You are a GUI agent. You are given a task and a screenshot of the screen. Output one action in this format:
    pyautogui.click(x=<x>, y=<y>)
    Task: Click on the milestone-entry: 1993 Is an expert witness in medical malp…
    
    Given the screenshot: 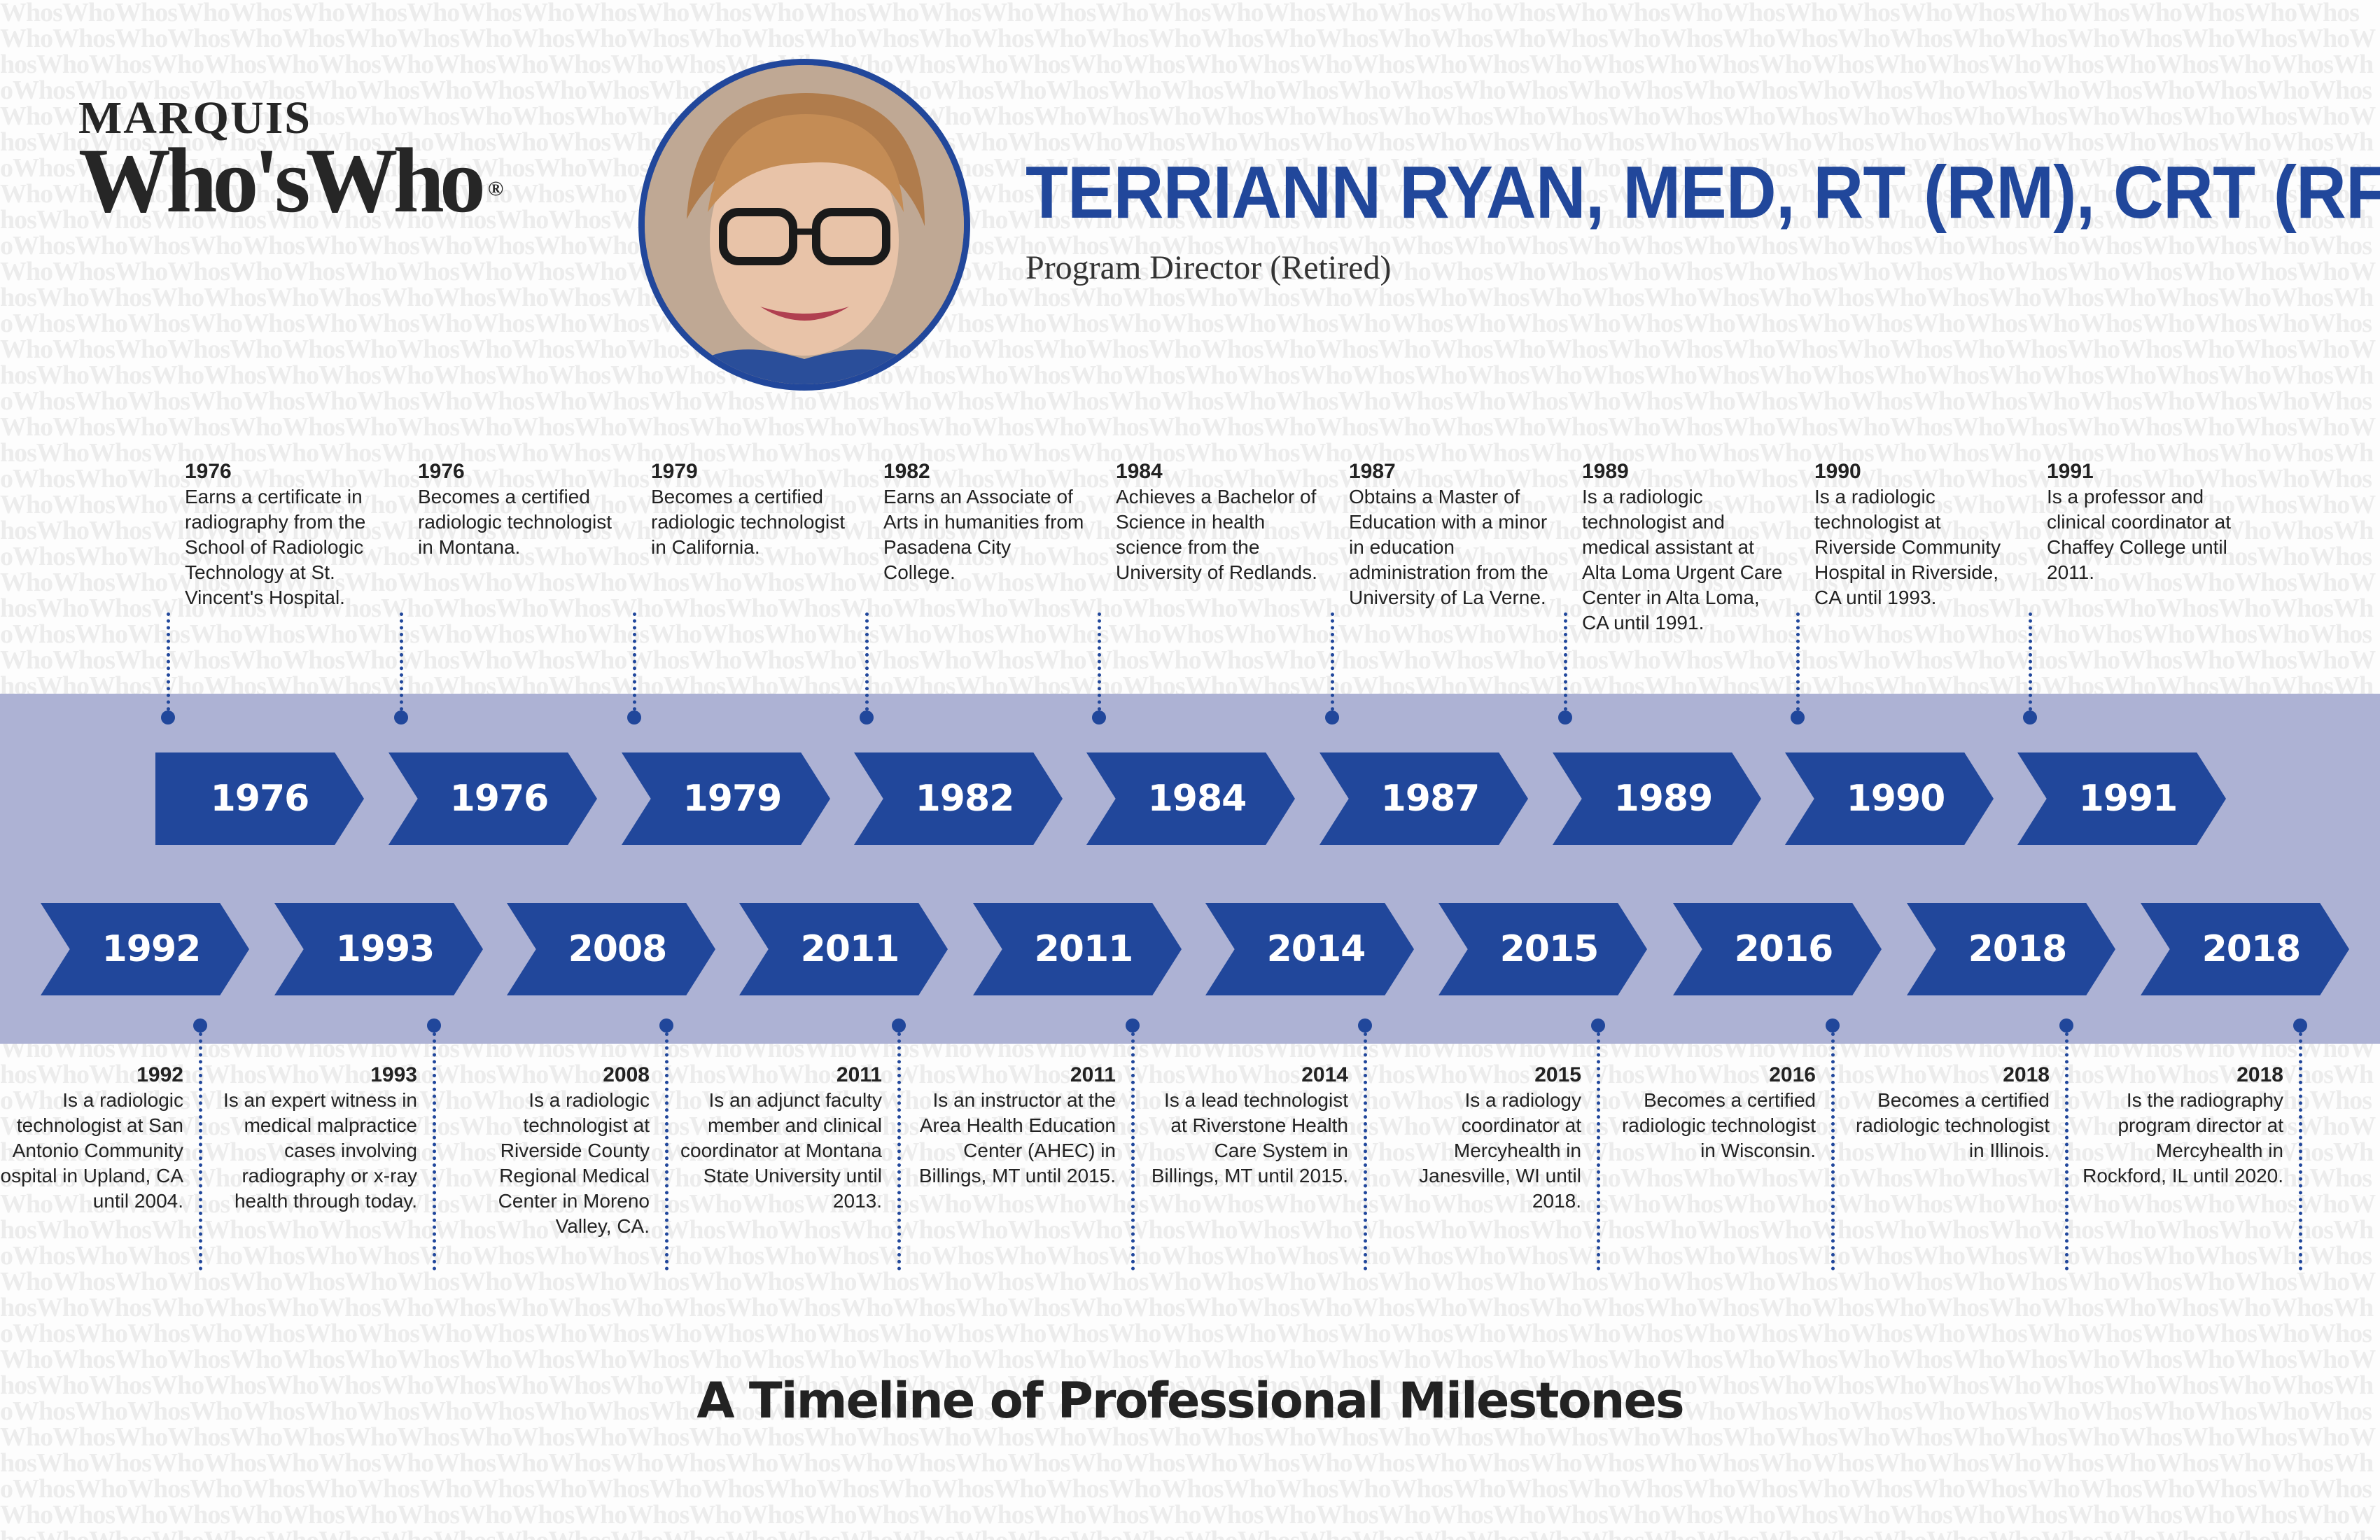 What is the action you would take?
    pyautogui.click(x=315, y=1138)
    